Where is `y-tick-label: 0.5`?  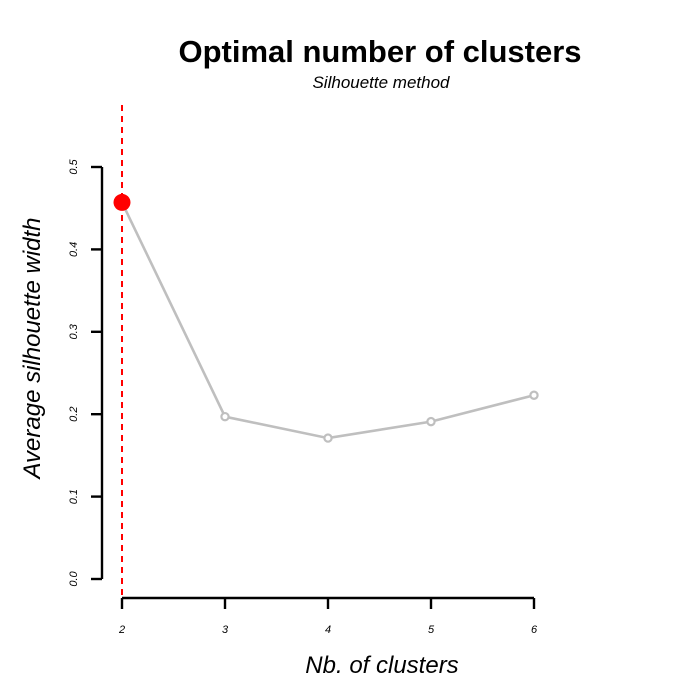
y-tick-label: 0.5 is located at coordinates (74, 166).